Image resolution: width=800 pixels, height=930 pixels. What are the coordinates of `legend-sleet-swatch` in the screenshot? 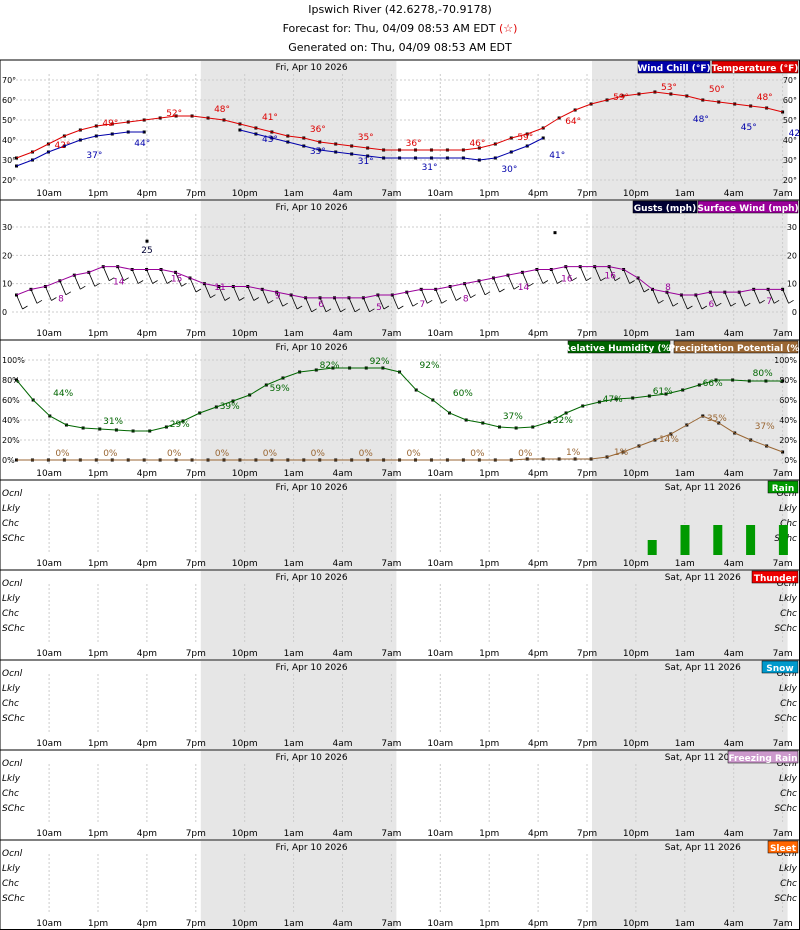 It's located at (783, 847).